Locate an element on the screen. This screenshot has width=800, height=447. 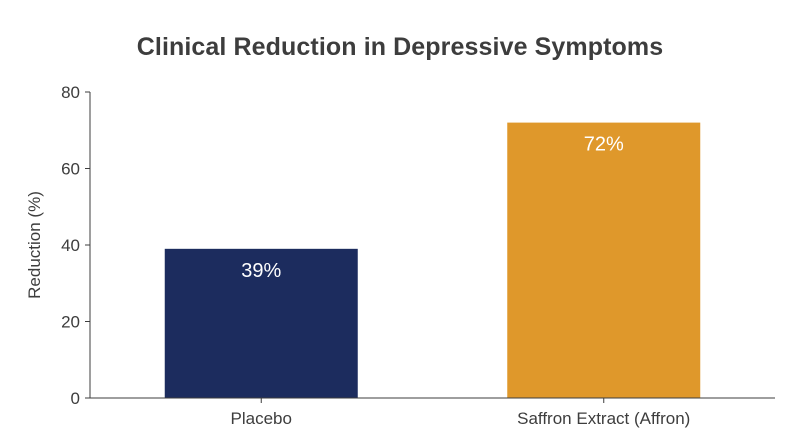
y-tick-label: 0 is located at coordinates (75, 398).